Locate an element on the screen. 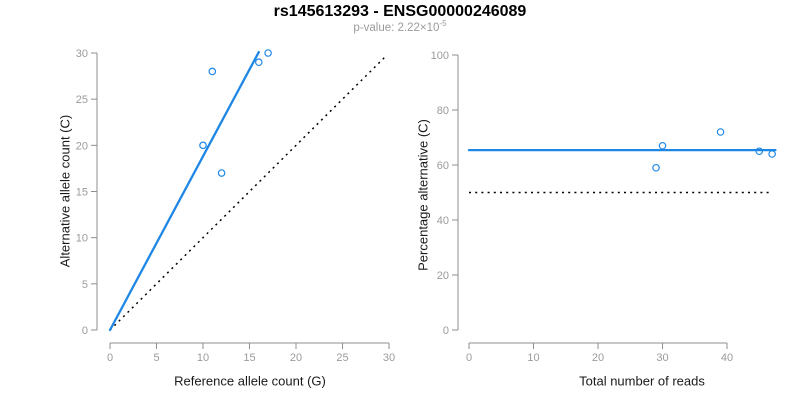 Image resolution: width=800 pixels, height=400 pixels. fit-line is located at coordinates (184, 191).